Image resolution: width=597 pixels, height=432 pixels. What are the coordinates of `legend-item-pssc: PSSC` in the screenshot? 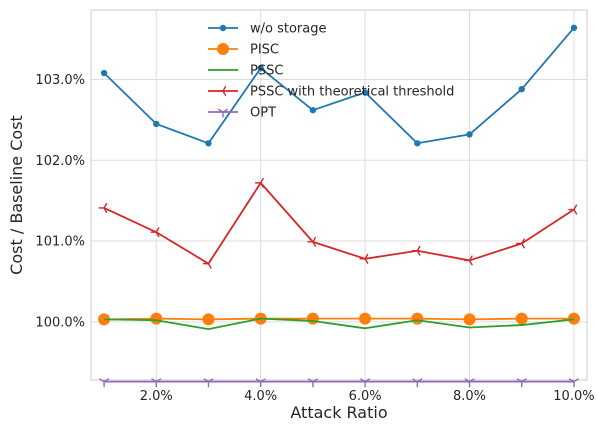 It's located at (245, 71).